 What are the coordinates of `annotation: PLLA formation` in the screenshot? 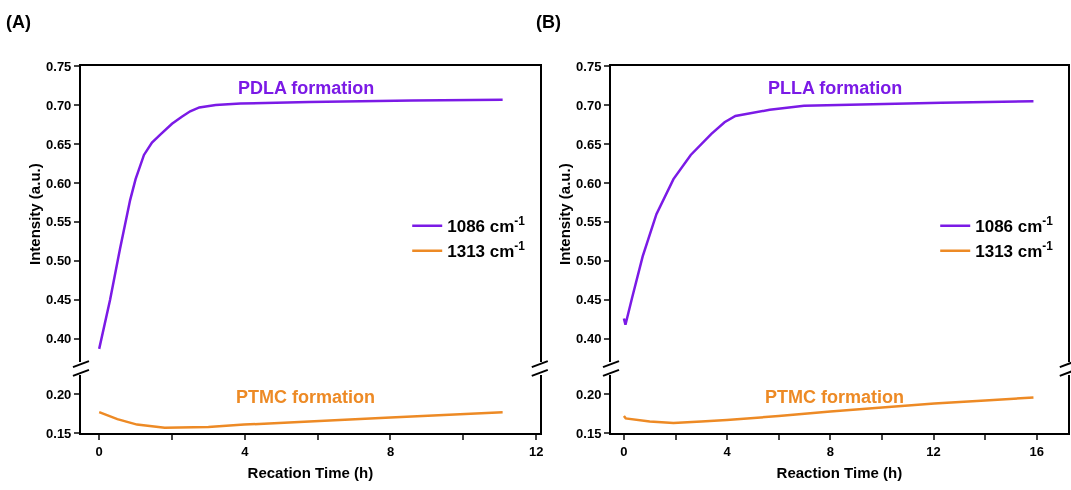 It's located at (835, 88).